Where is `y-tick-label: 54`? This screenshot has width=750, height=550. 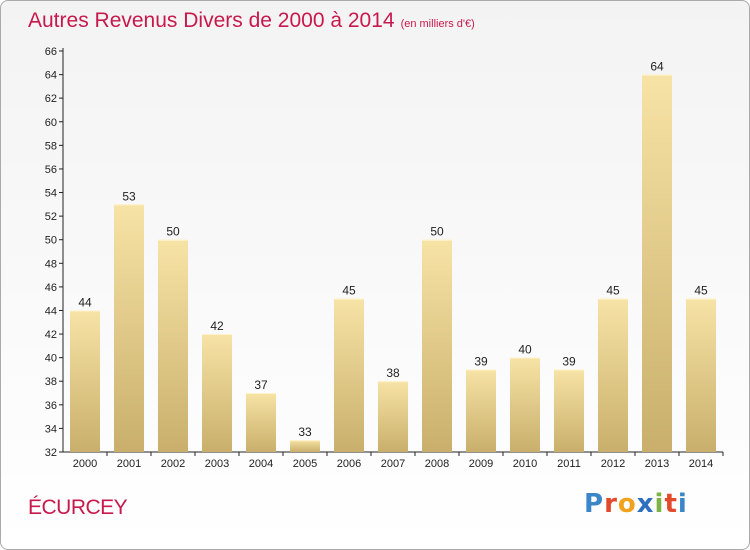 y-tick-label: 54 is located at coordinates (51, 194).